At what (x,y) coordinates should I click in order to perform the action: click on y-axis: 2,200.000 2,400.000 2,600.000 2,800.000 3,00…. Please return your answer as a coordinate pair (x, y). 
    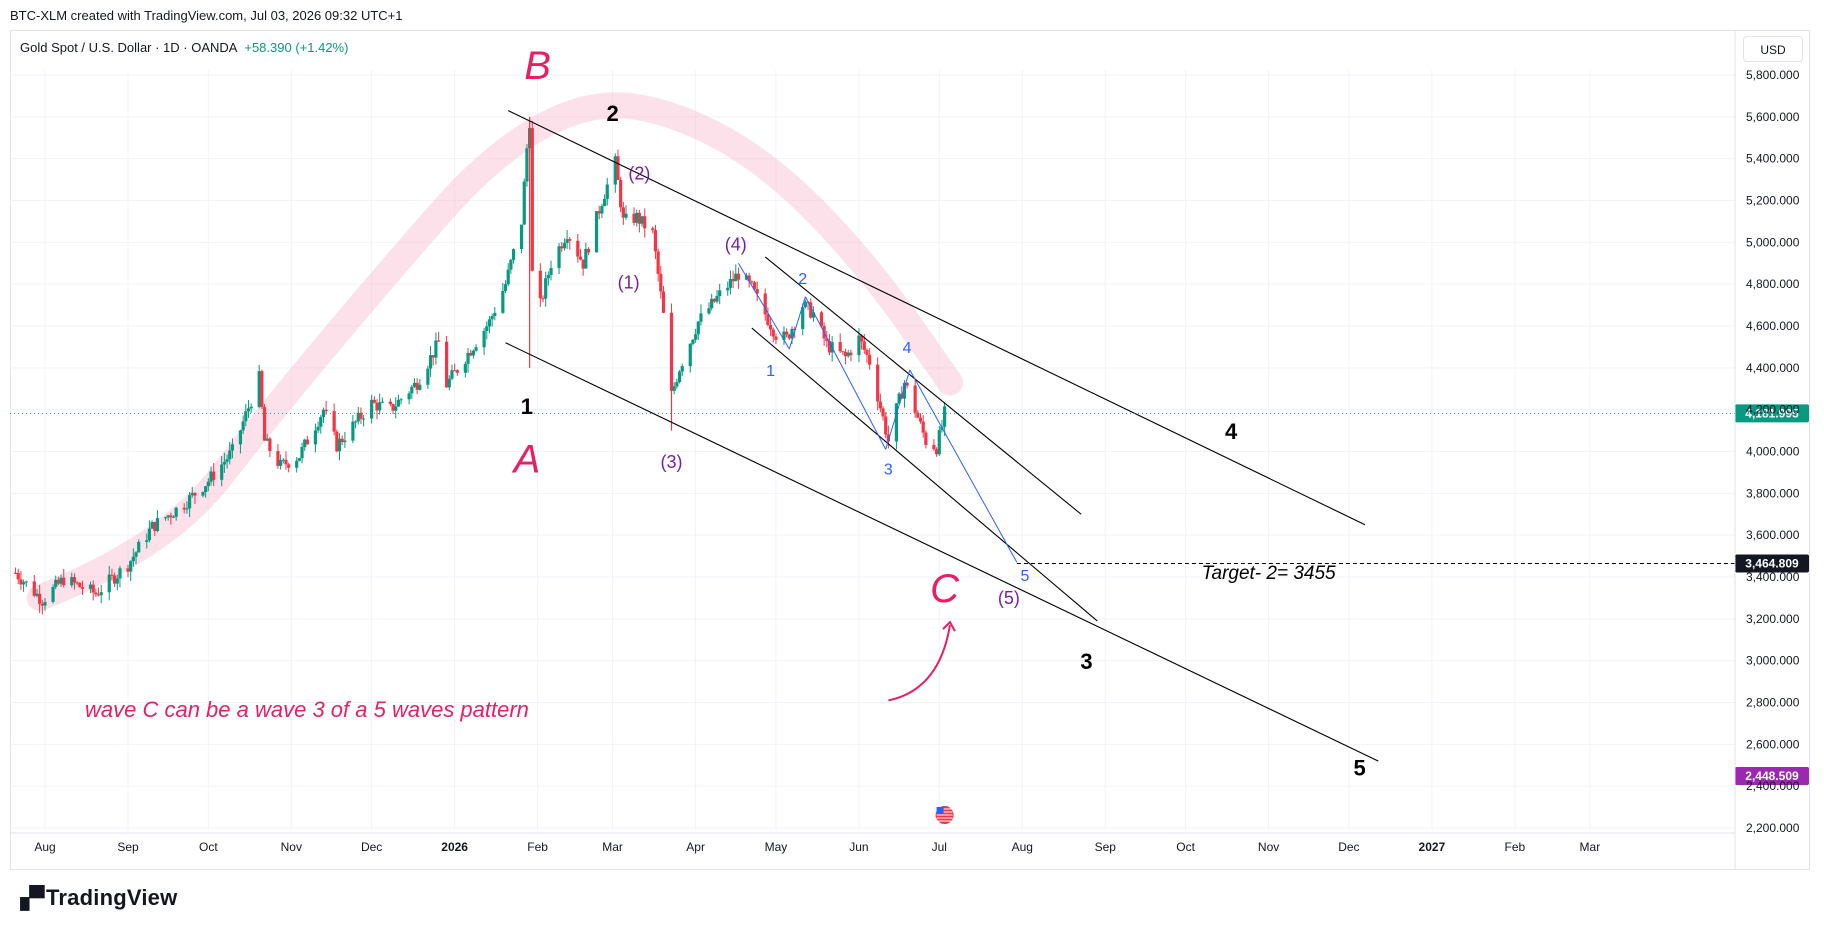
    Looking at the image, I should click on (1767, 450).